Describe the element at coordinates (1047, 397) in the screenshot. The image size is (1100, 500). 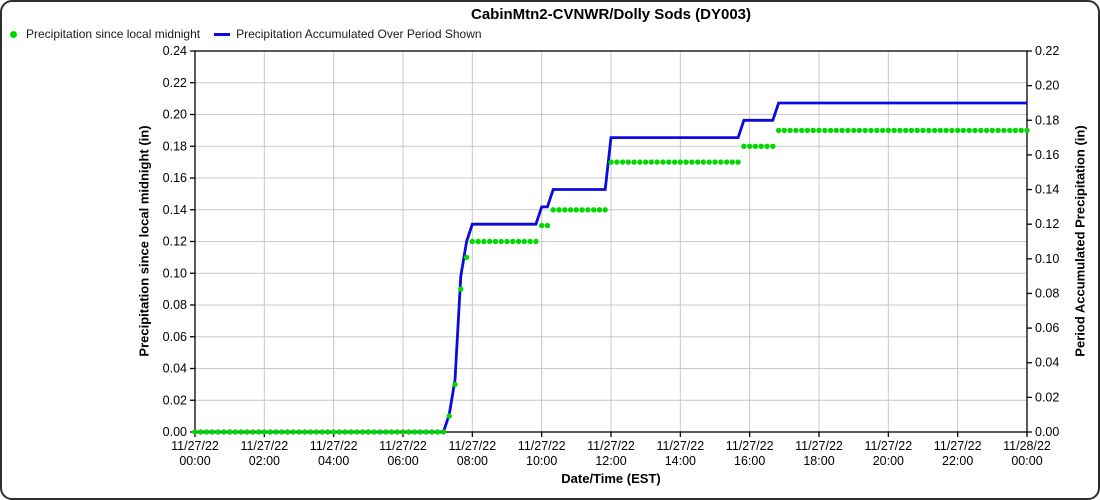
I see `right-tick-label: 0.02` at that location.